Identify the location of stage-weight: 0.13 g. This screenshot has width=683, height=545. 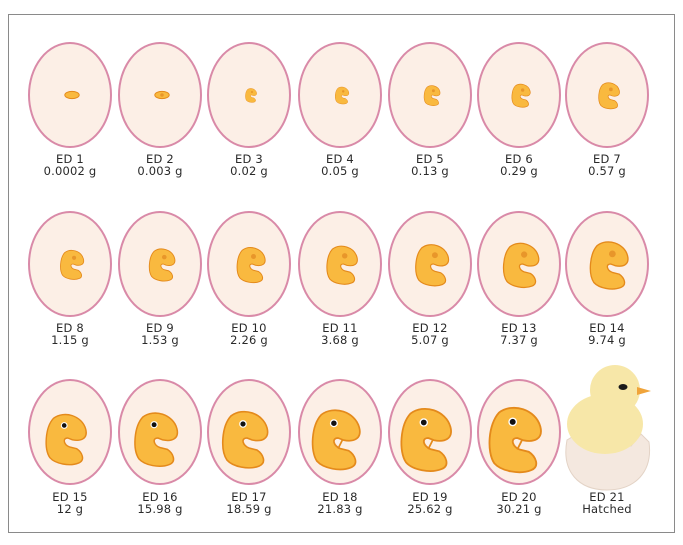
(430, 171).